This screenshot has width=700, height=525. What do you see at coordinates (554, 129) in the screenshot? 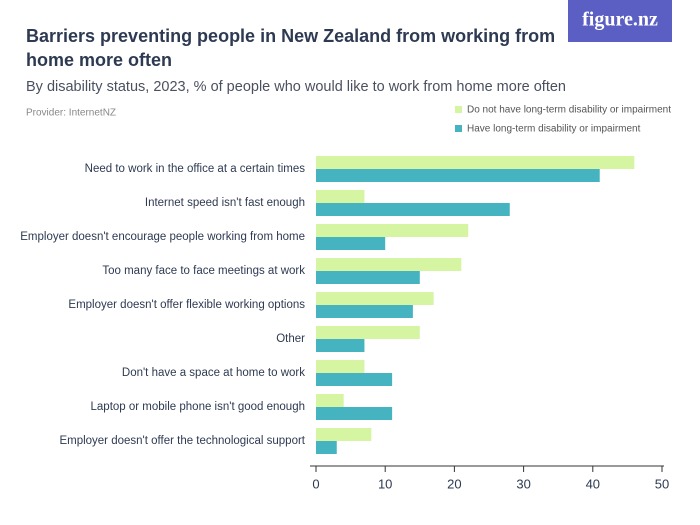
I see `legend-label: Have long-term disability or impairment` at bounding box center [554, 129].